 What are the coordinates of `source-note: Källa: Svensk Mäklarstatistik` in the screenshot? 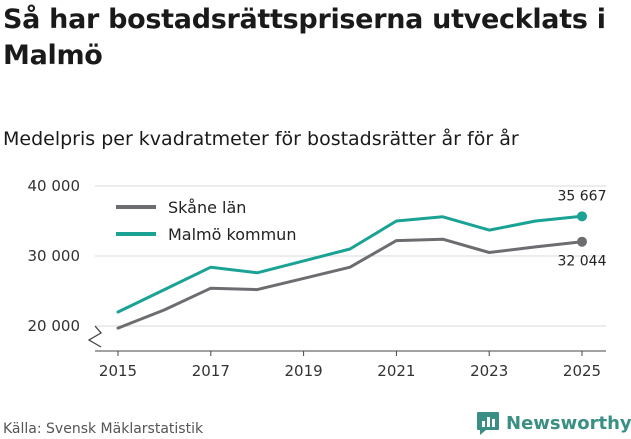 It's located at (103, 429).